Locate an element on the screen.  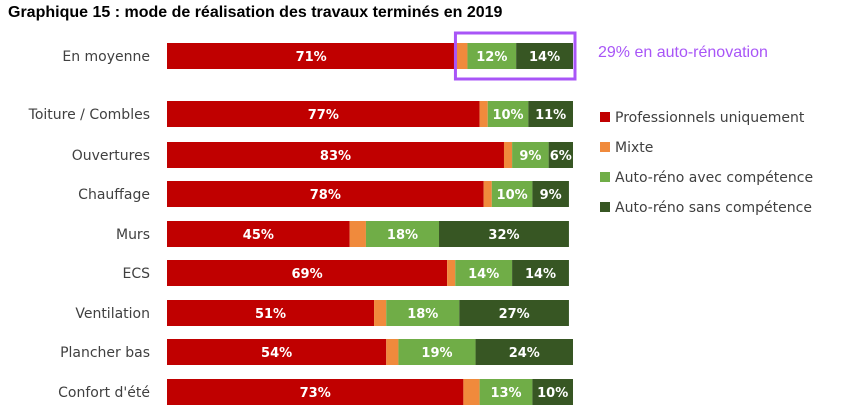
data-label-auto-reno-sans-competence-ouvertures: 6% is located at coordinates (561, 156).